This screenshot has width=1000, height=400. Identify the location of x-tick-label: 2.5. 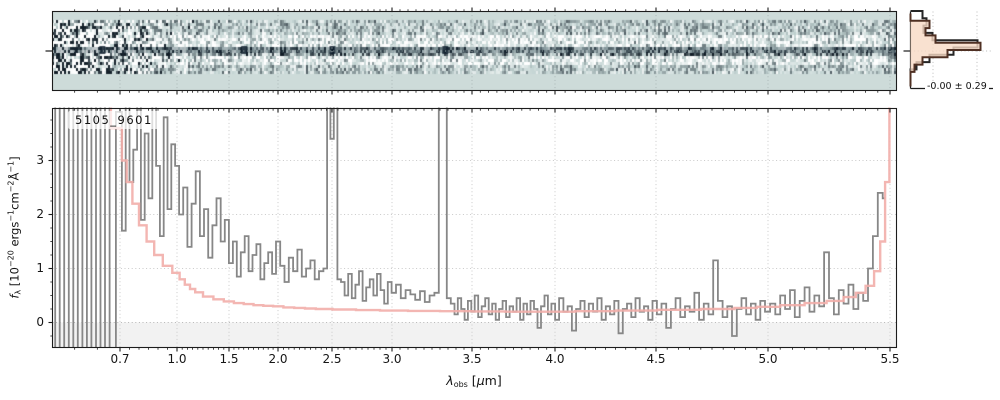
(332, 359).